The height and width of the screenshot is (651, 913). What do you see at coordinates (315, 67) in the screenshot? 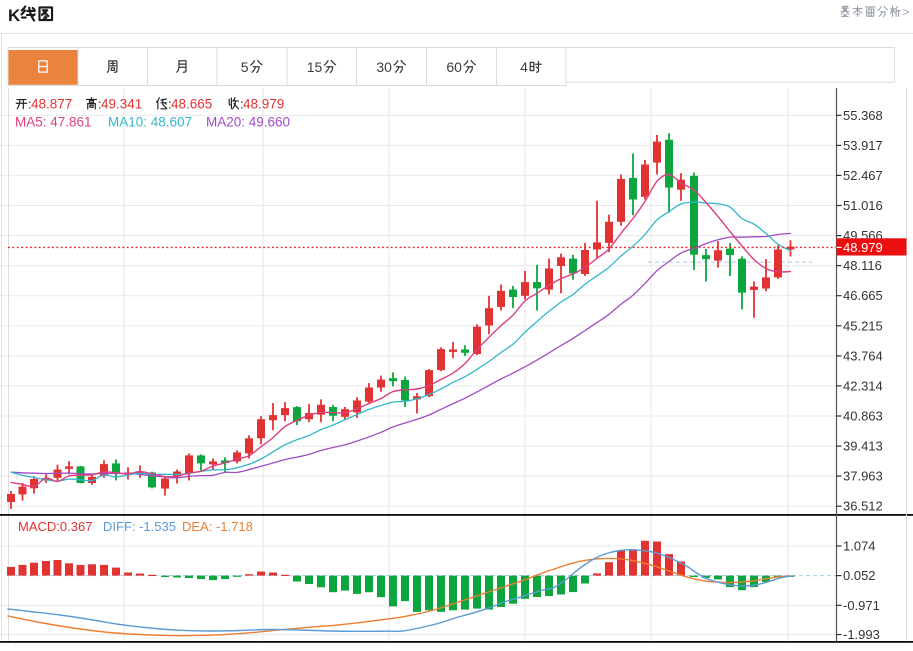
I see `svg-text: 15` at bounding box center [315, 67].